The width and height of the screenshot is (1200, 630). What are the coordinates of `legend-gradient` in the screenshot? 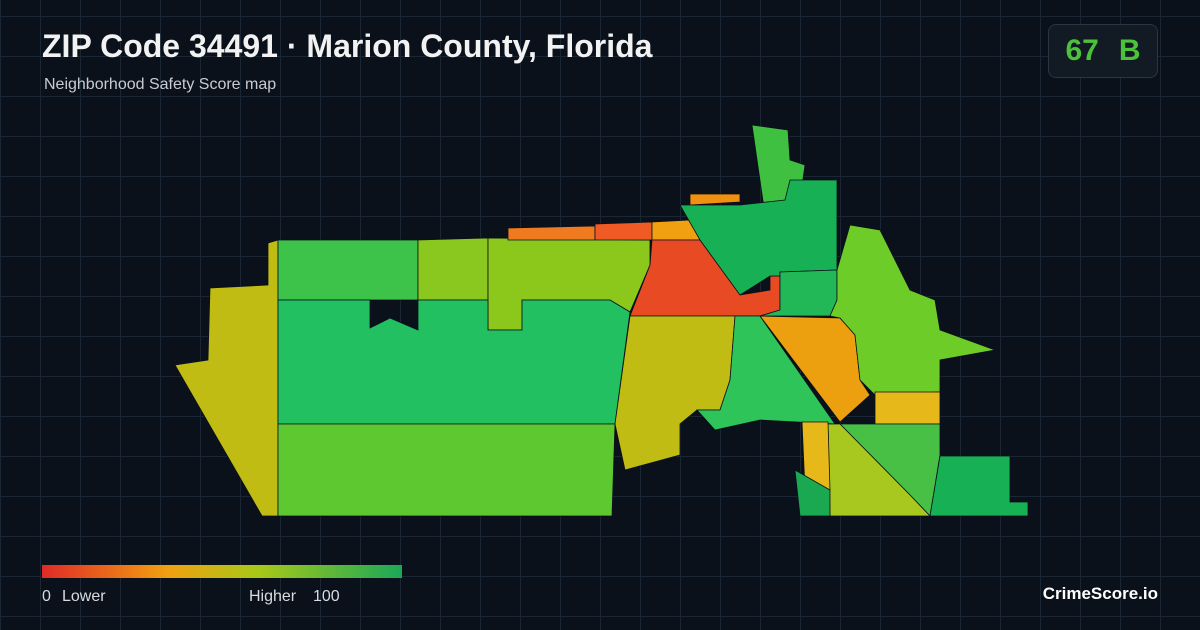 It's located at (222, 571).